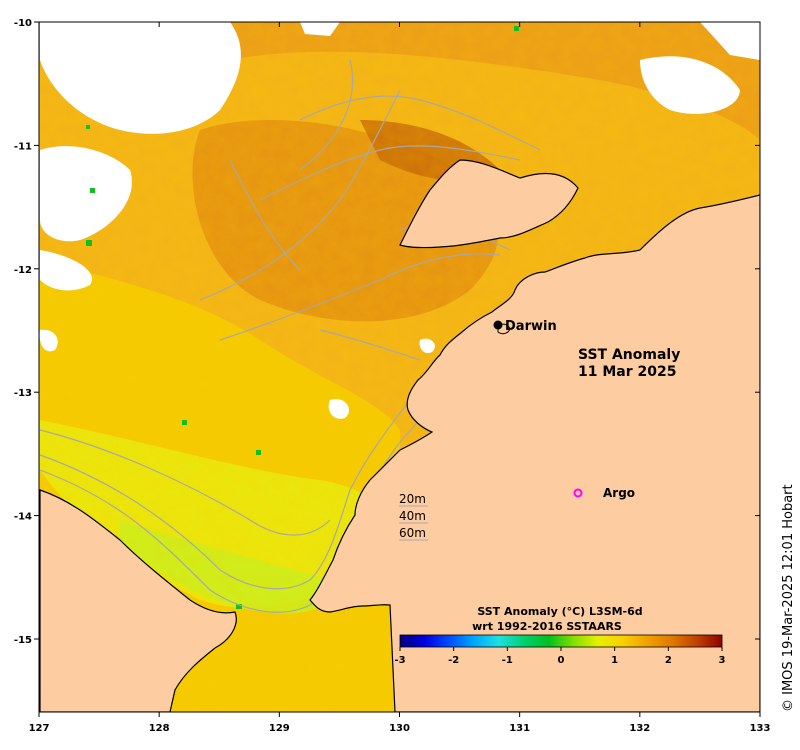  I want to click on y-tick-label: -14, so click(23, 517).